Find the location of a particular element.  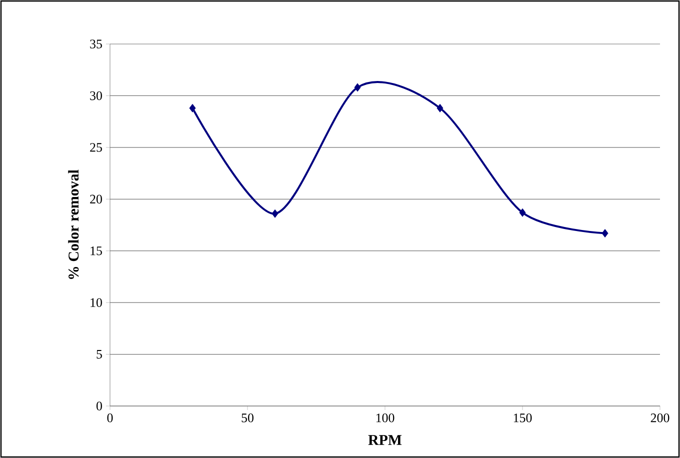

y-tick-label: 25 is located at coordinates (96, 147).